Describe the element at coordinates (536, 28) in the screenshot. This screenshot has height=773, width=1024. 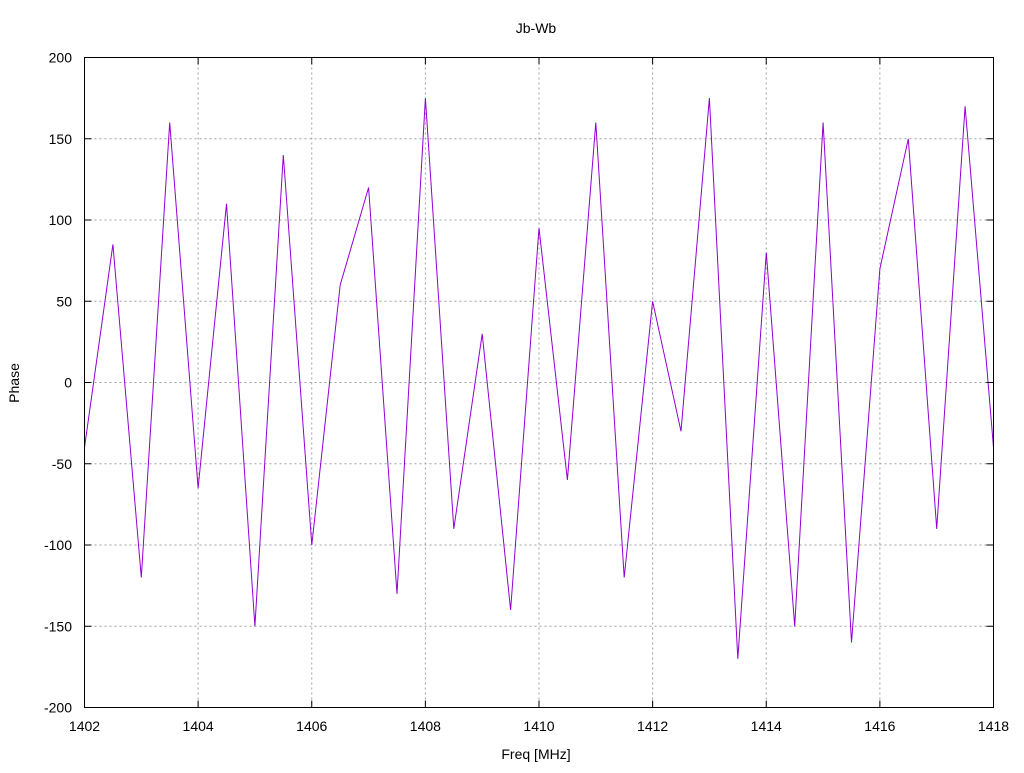
I see `chart-title: Jb-Wb` at that location.